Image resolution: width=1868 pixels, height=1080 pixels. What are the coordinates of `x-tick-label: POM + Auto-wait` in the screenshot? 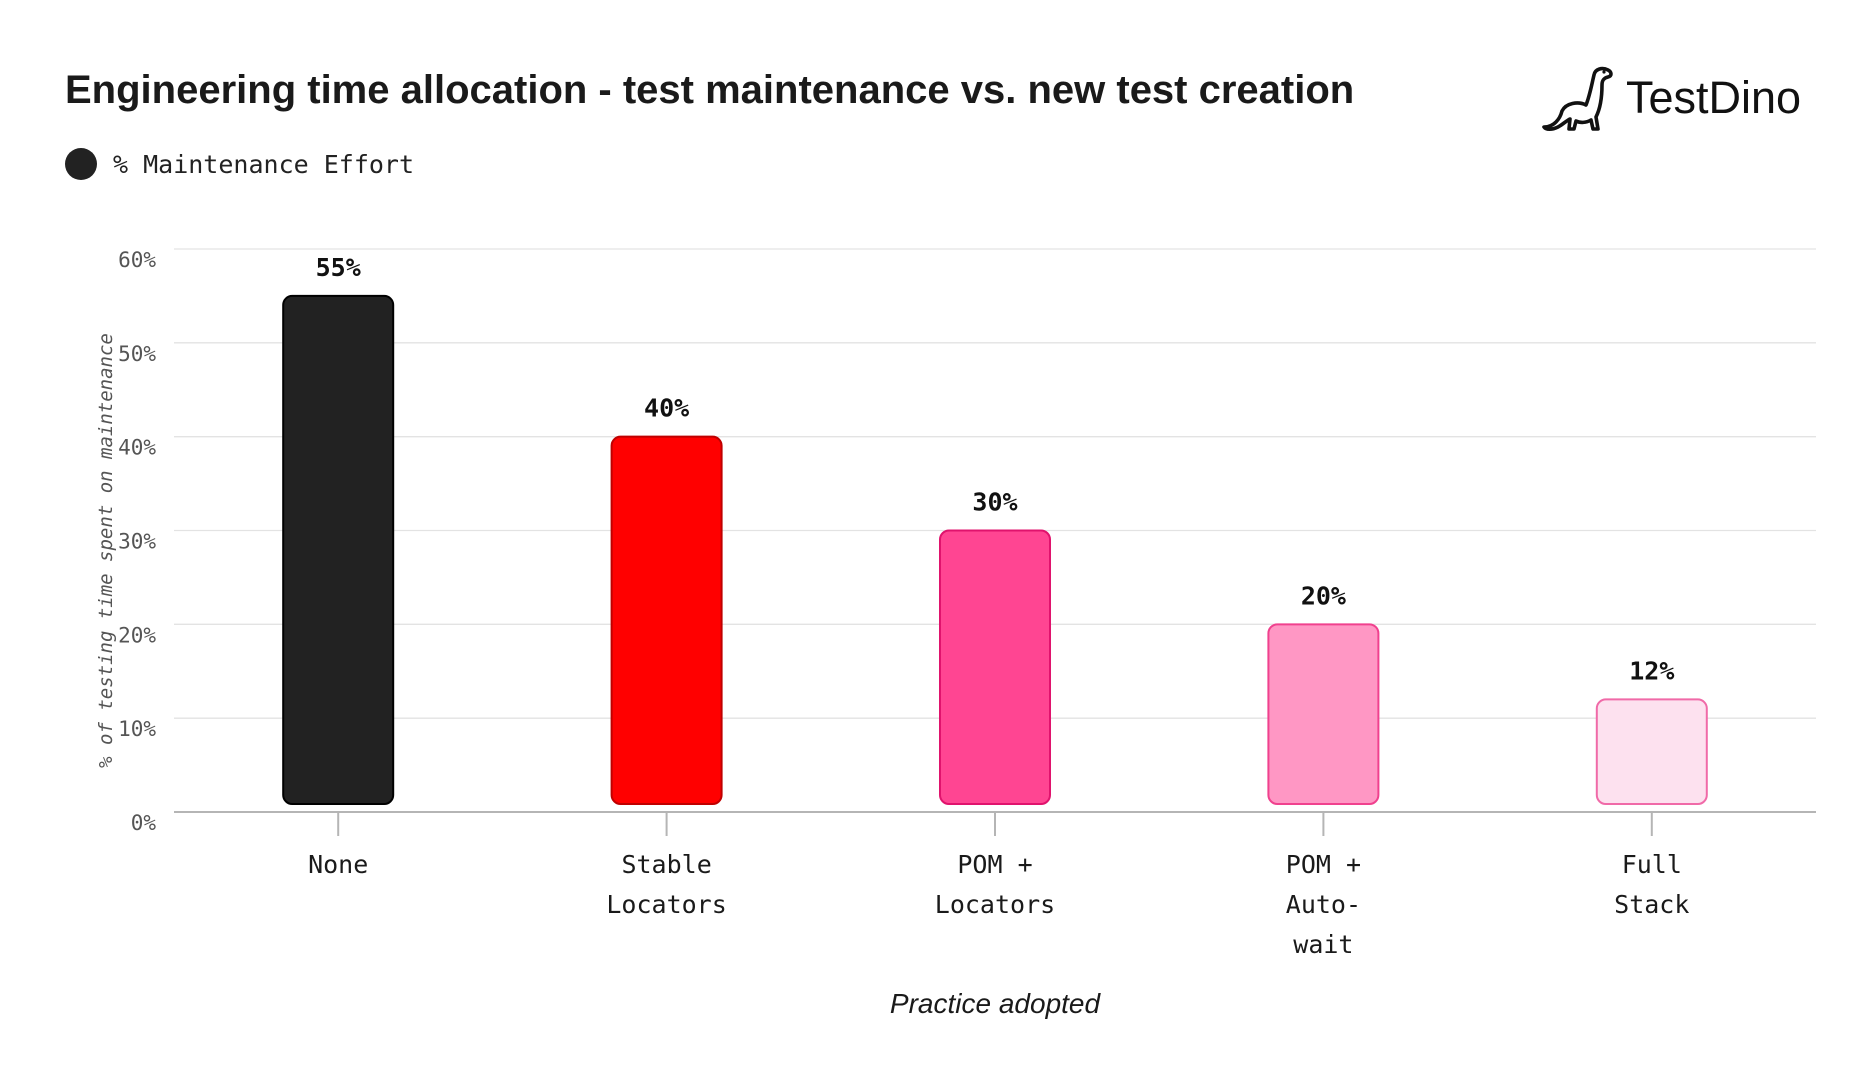 It's located at (1323, 904).